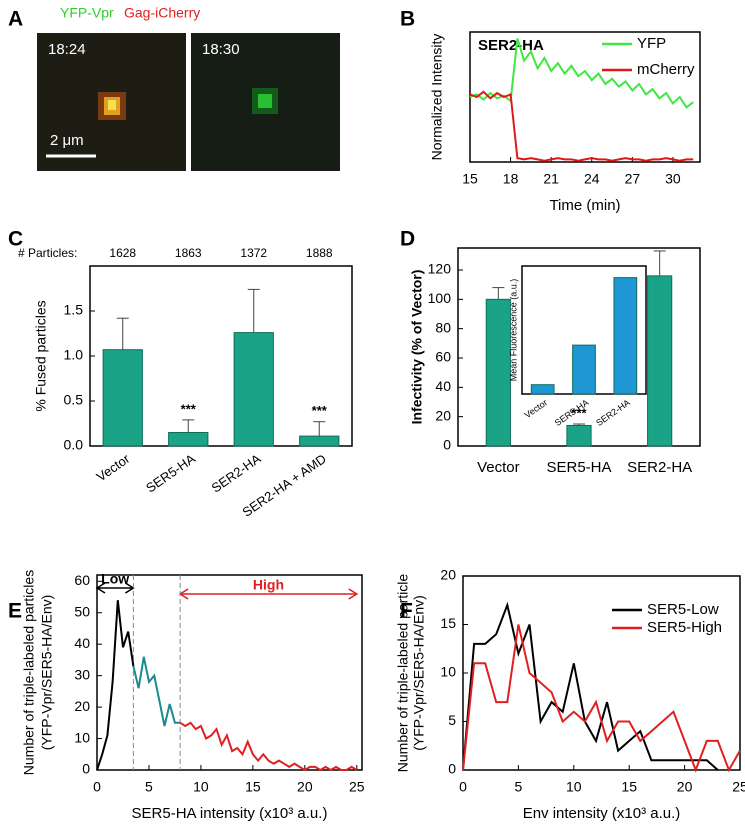 The image size is (745, 830). I want to click on panel-label: D, so click(407, 239).